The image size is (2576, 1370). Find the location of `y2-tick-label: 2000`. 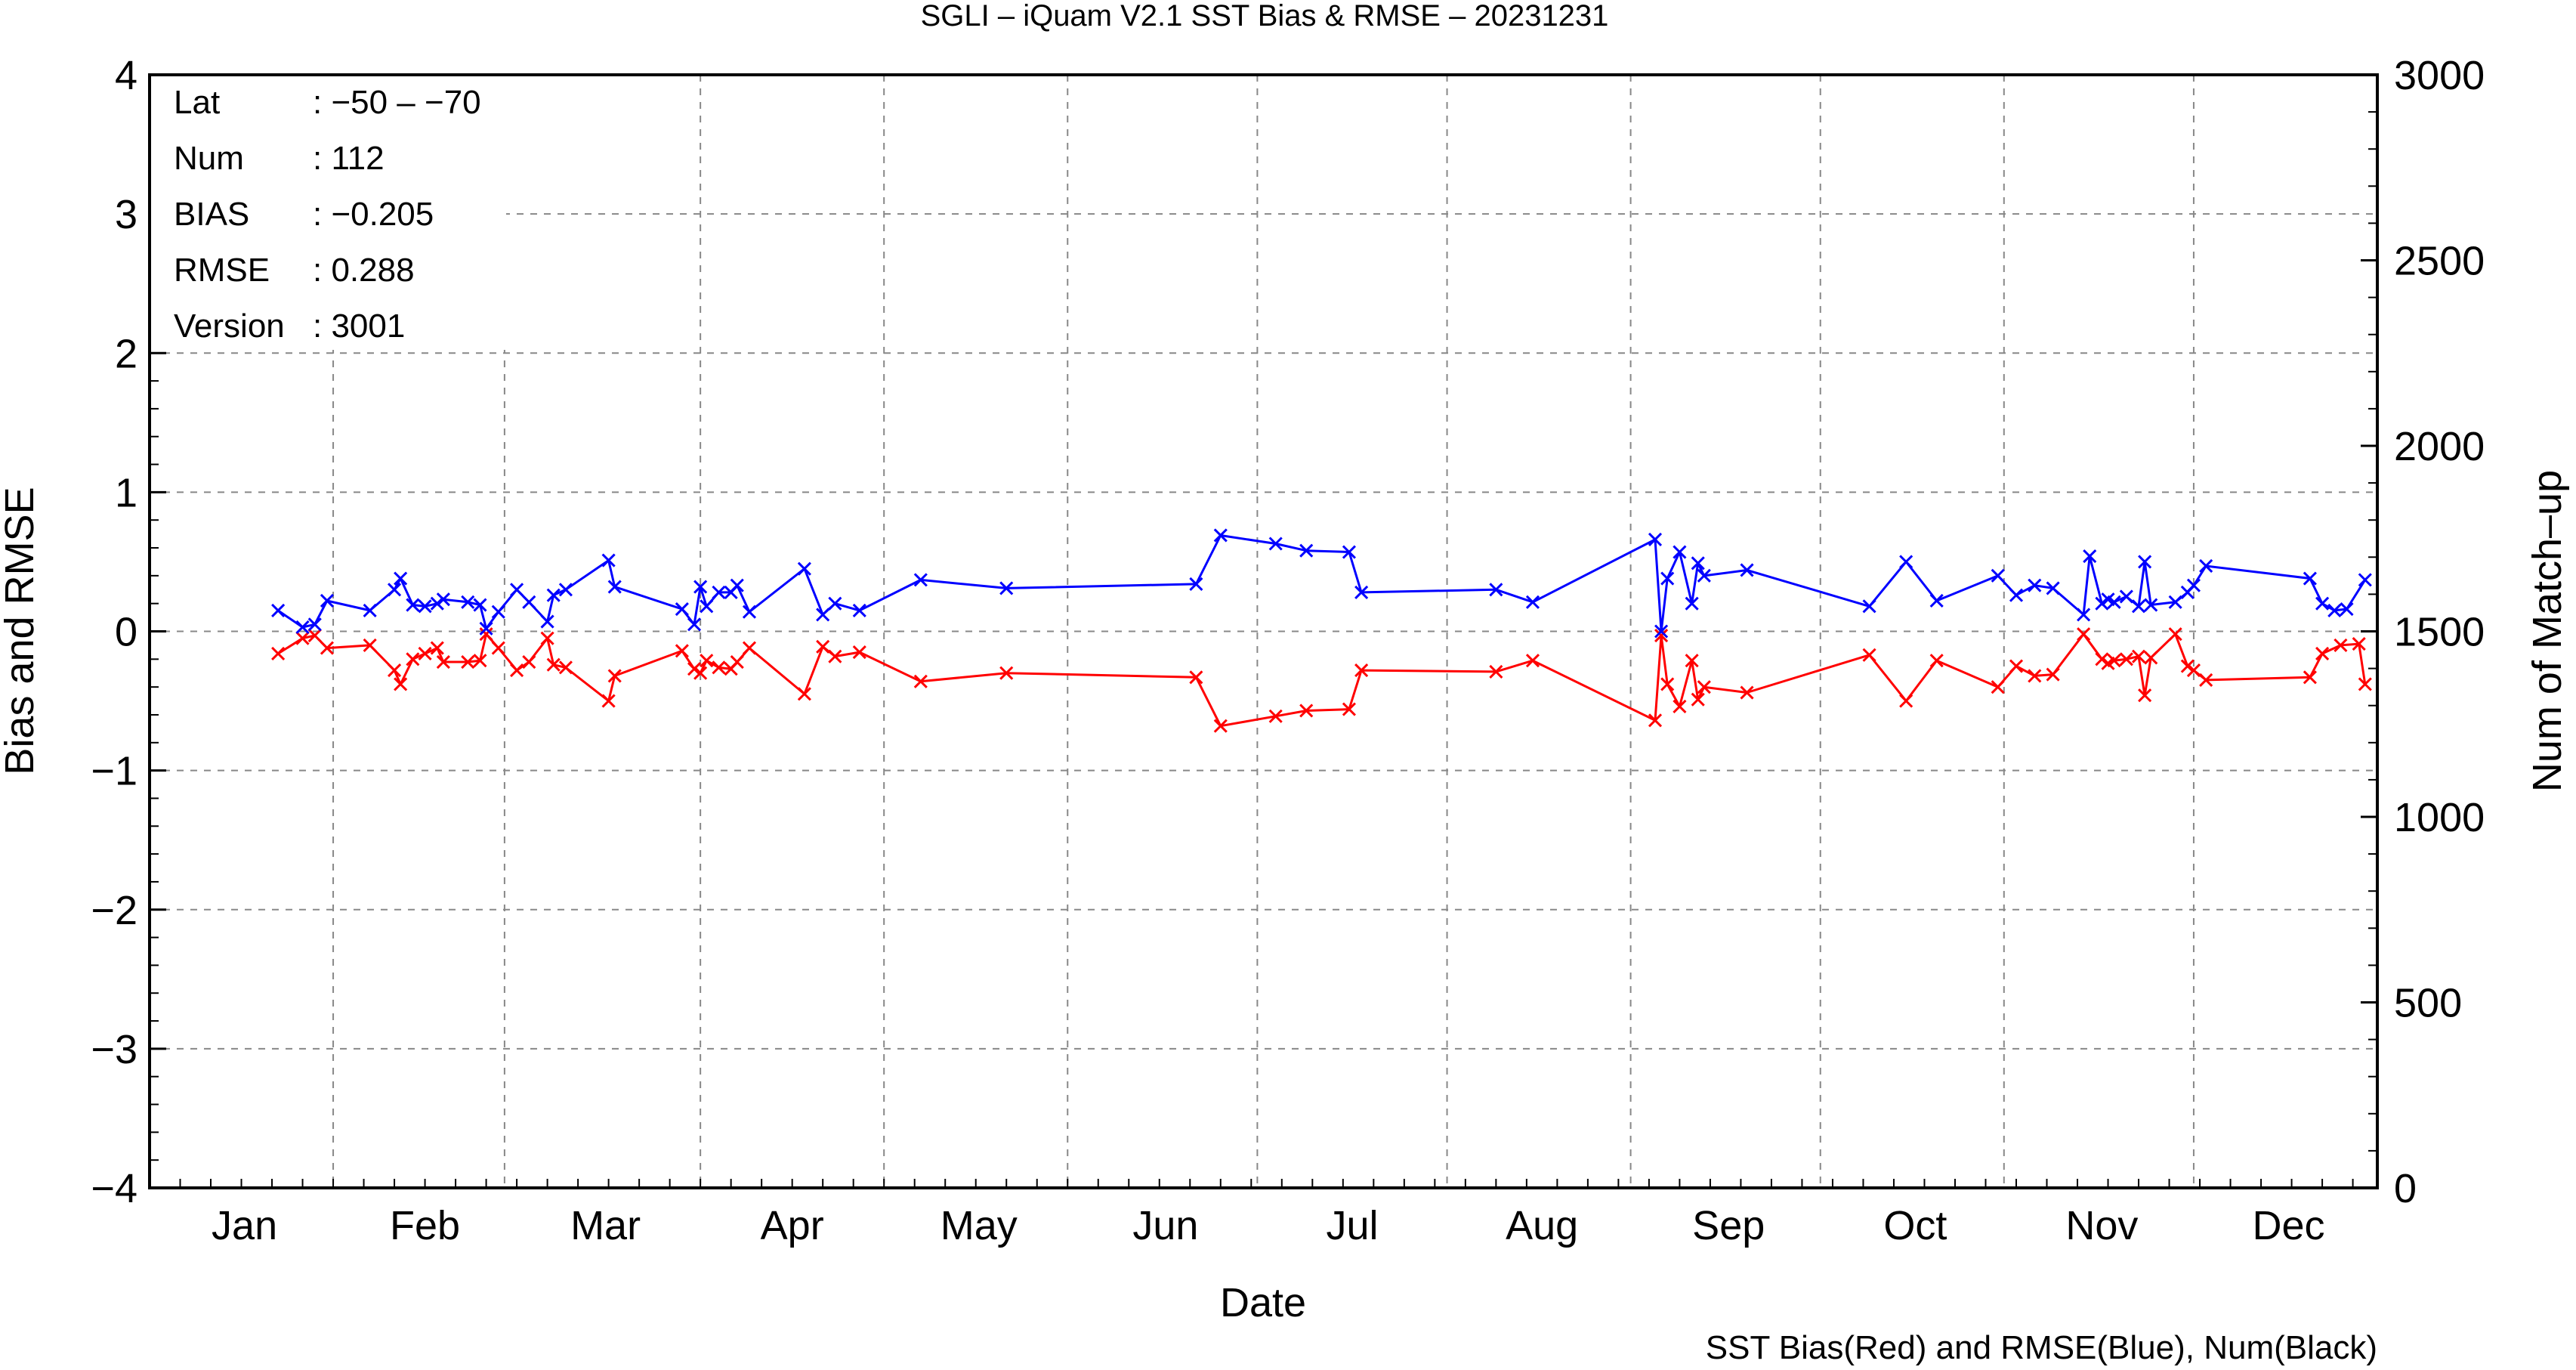

y2-tick-label: 2000 is located at coordinates (2439, 446).